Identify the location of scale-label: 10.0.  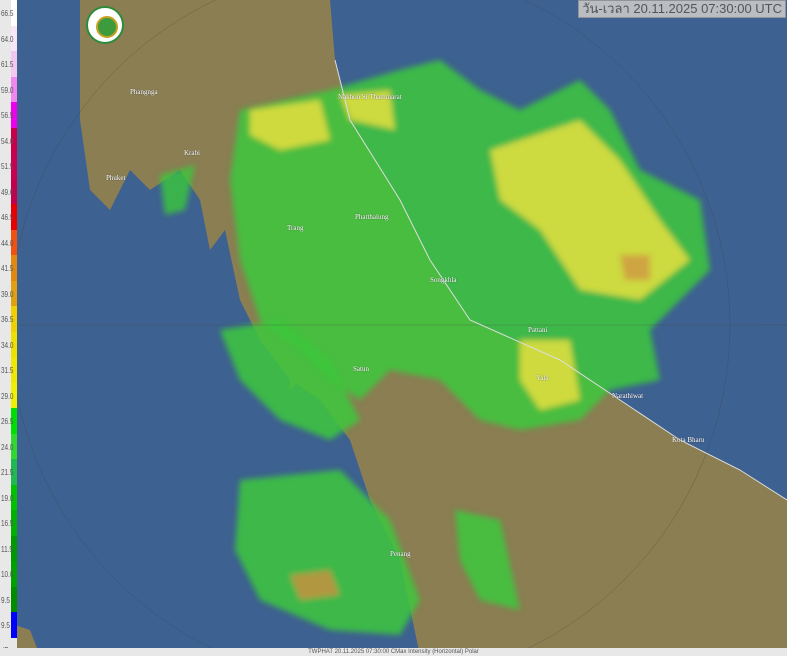
(7, 574).